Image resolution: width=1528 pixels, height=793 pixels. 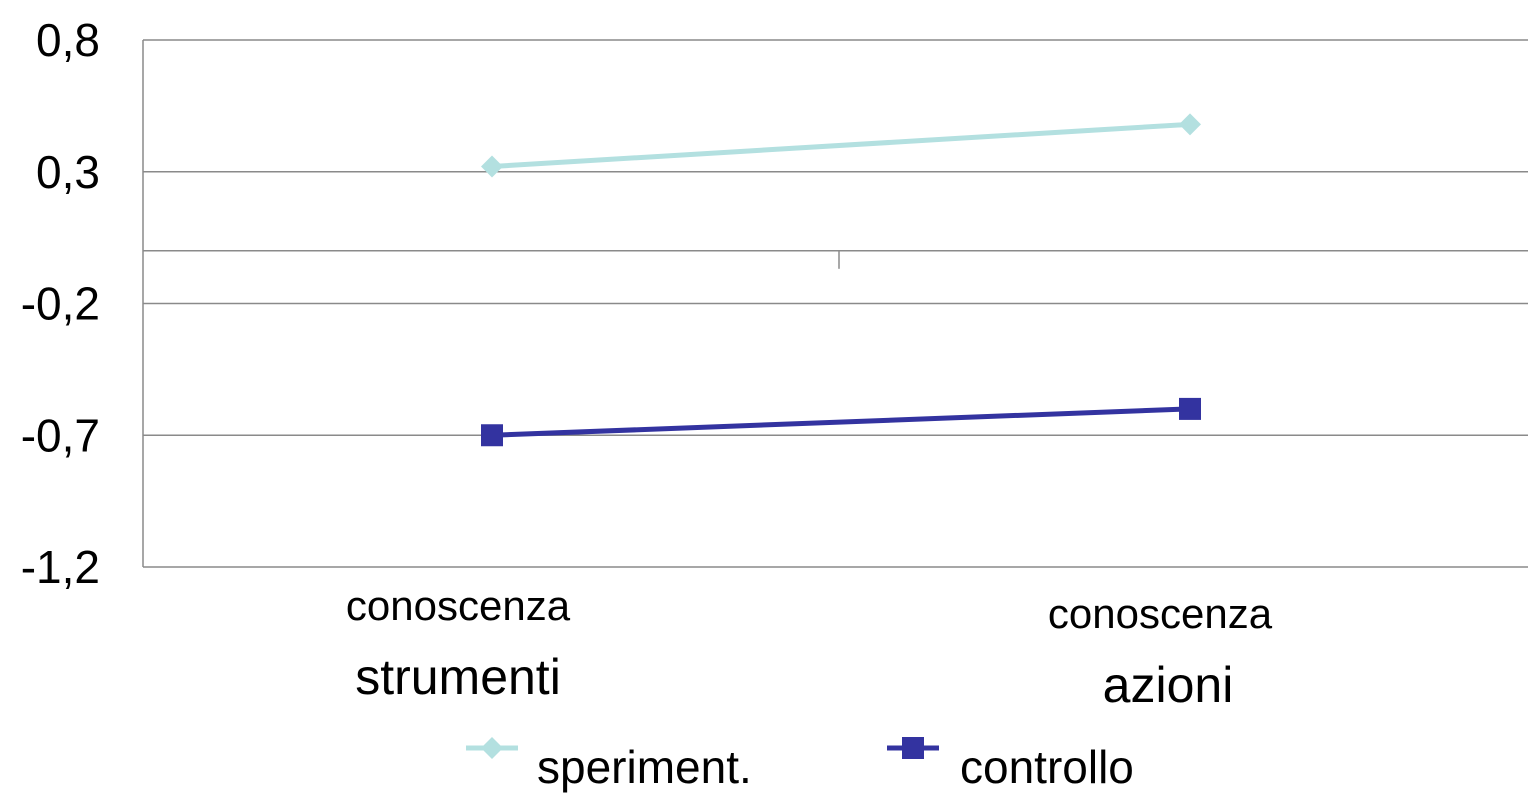 I want to click on y-tick-label: 0,8, so click(x=68, y=40).